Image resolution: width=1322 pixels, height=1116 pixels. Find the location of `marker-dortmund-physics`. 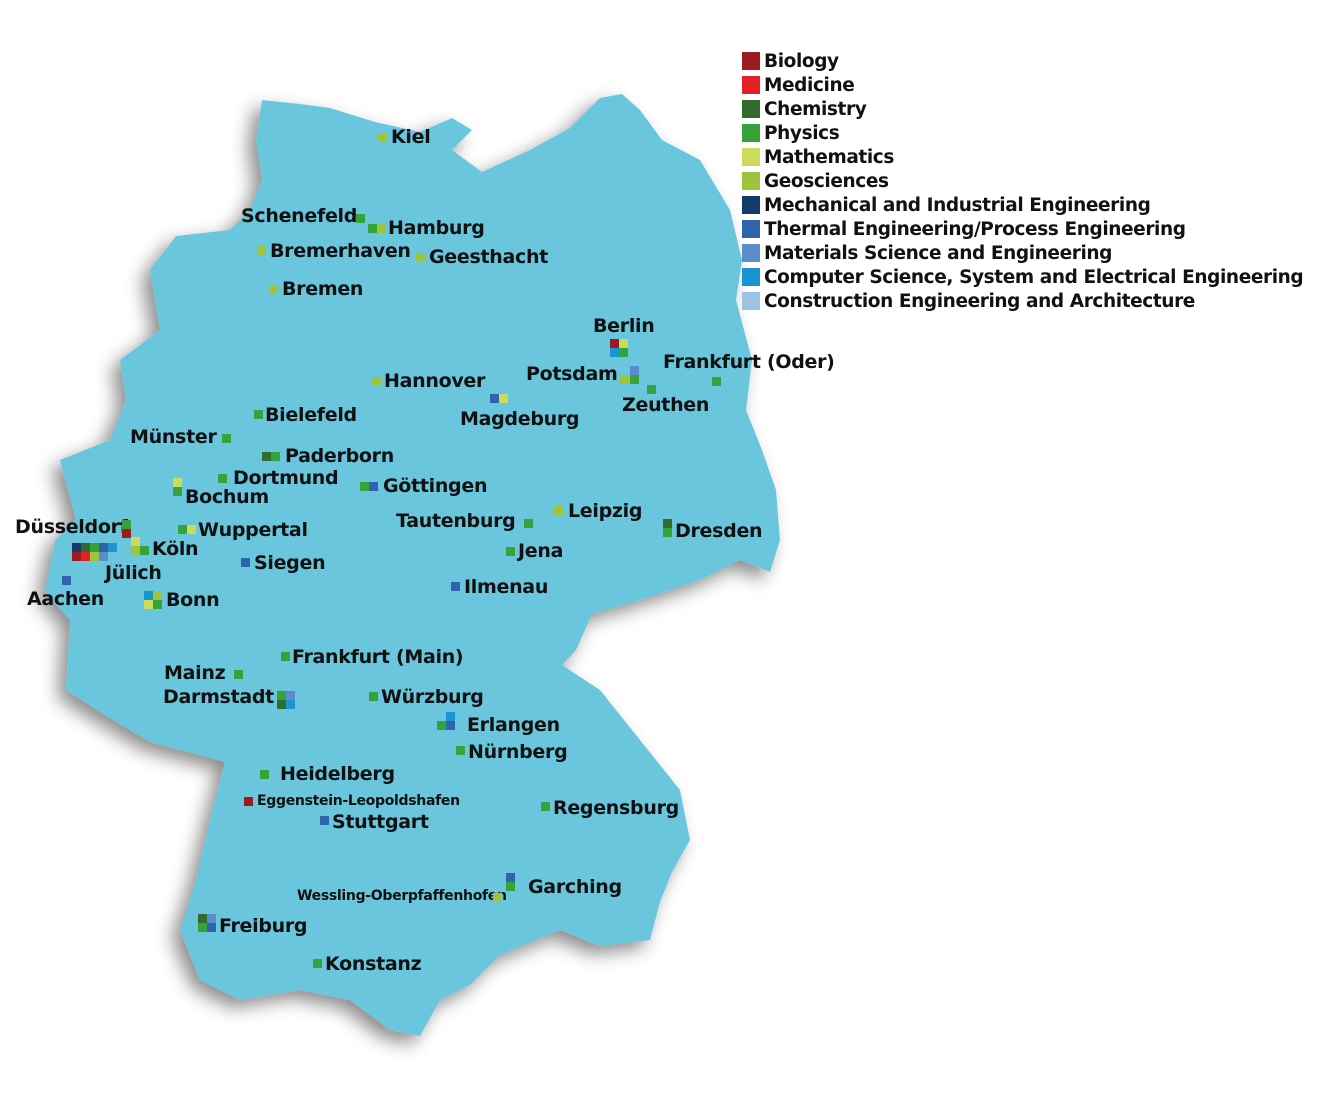

marker-dortmund-physics is located at coordinates (222, 478).